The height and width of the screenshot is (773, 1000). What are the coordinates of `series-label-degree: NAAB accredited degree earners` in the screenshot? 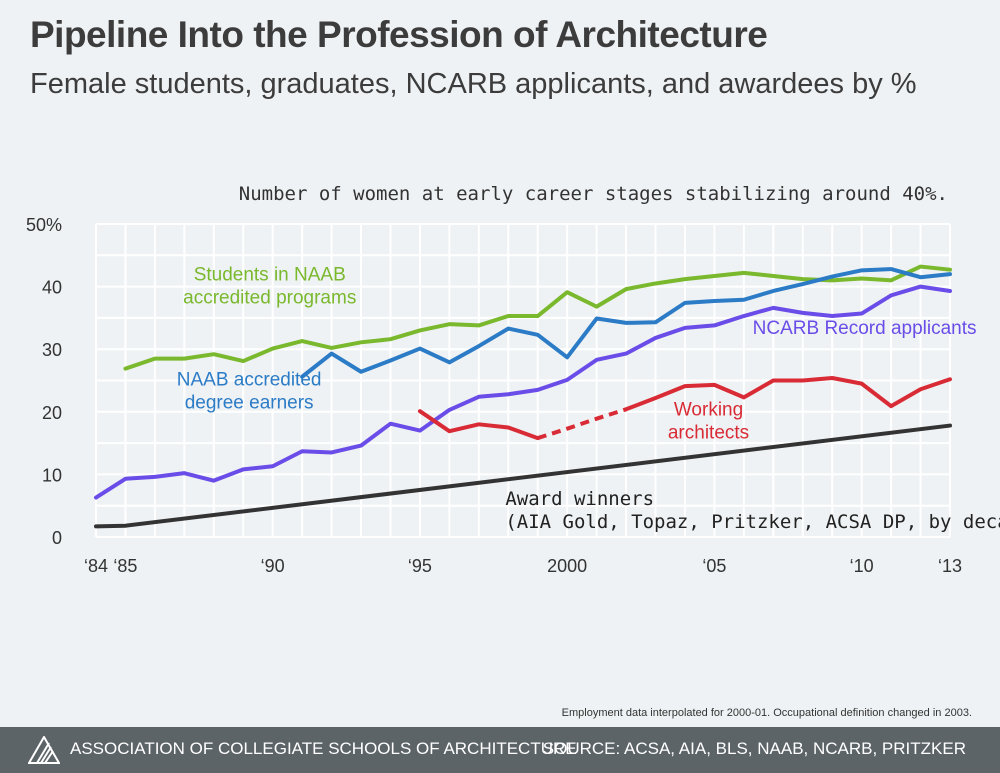 It's located at (249, 392).